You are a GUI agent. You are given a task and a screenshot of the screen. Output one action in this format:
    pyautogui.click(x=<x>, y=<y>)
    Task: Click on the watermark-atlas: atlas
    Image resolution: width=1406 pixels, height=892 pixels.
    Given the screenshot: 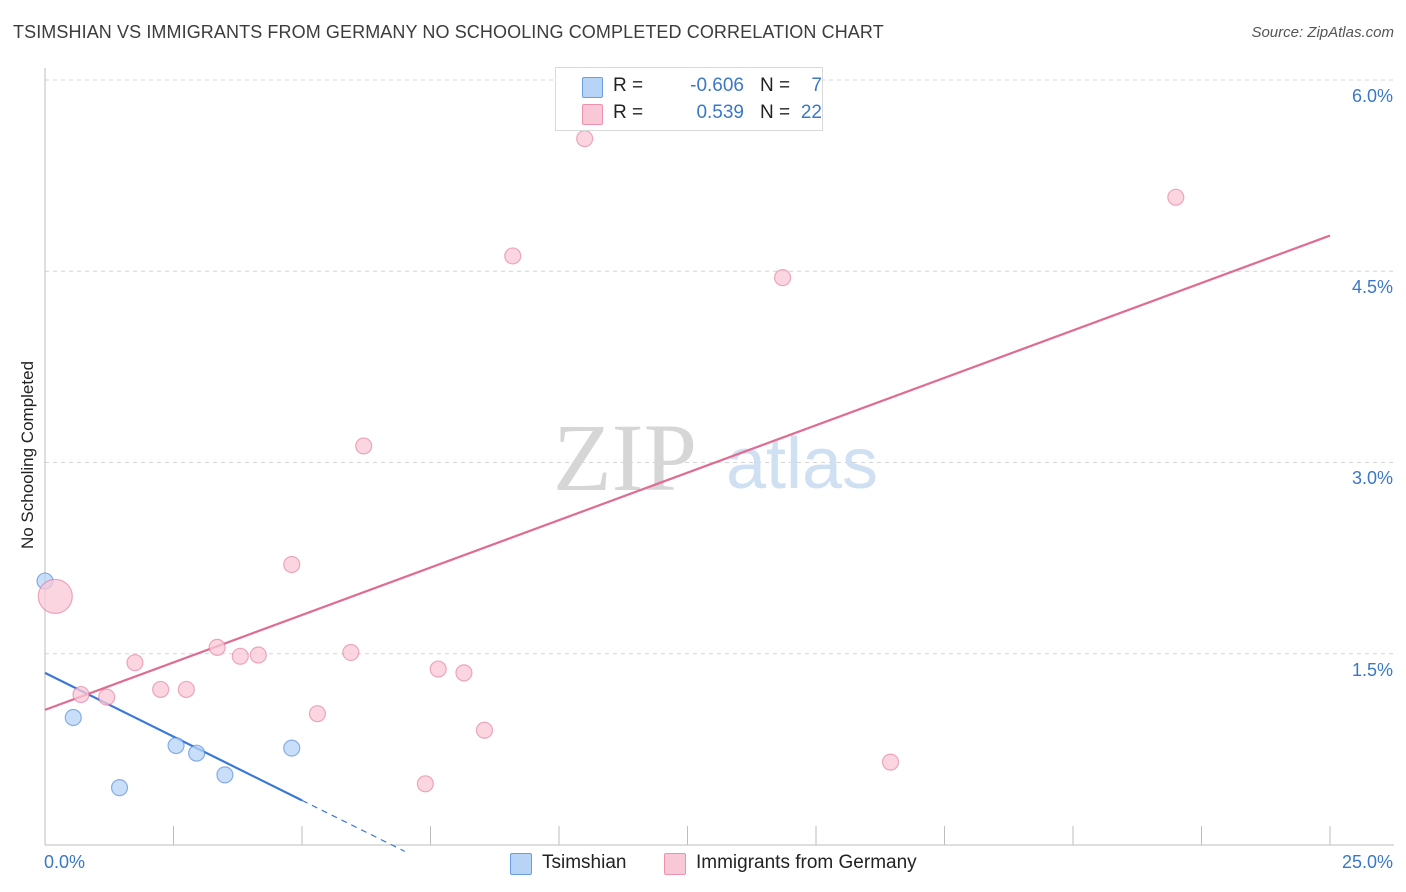 What is the action you would take?
    pyautogui.click(x=802, y=464)
    